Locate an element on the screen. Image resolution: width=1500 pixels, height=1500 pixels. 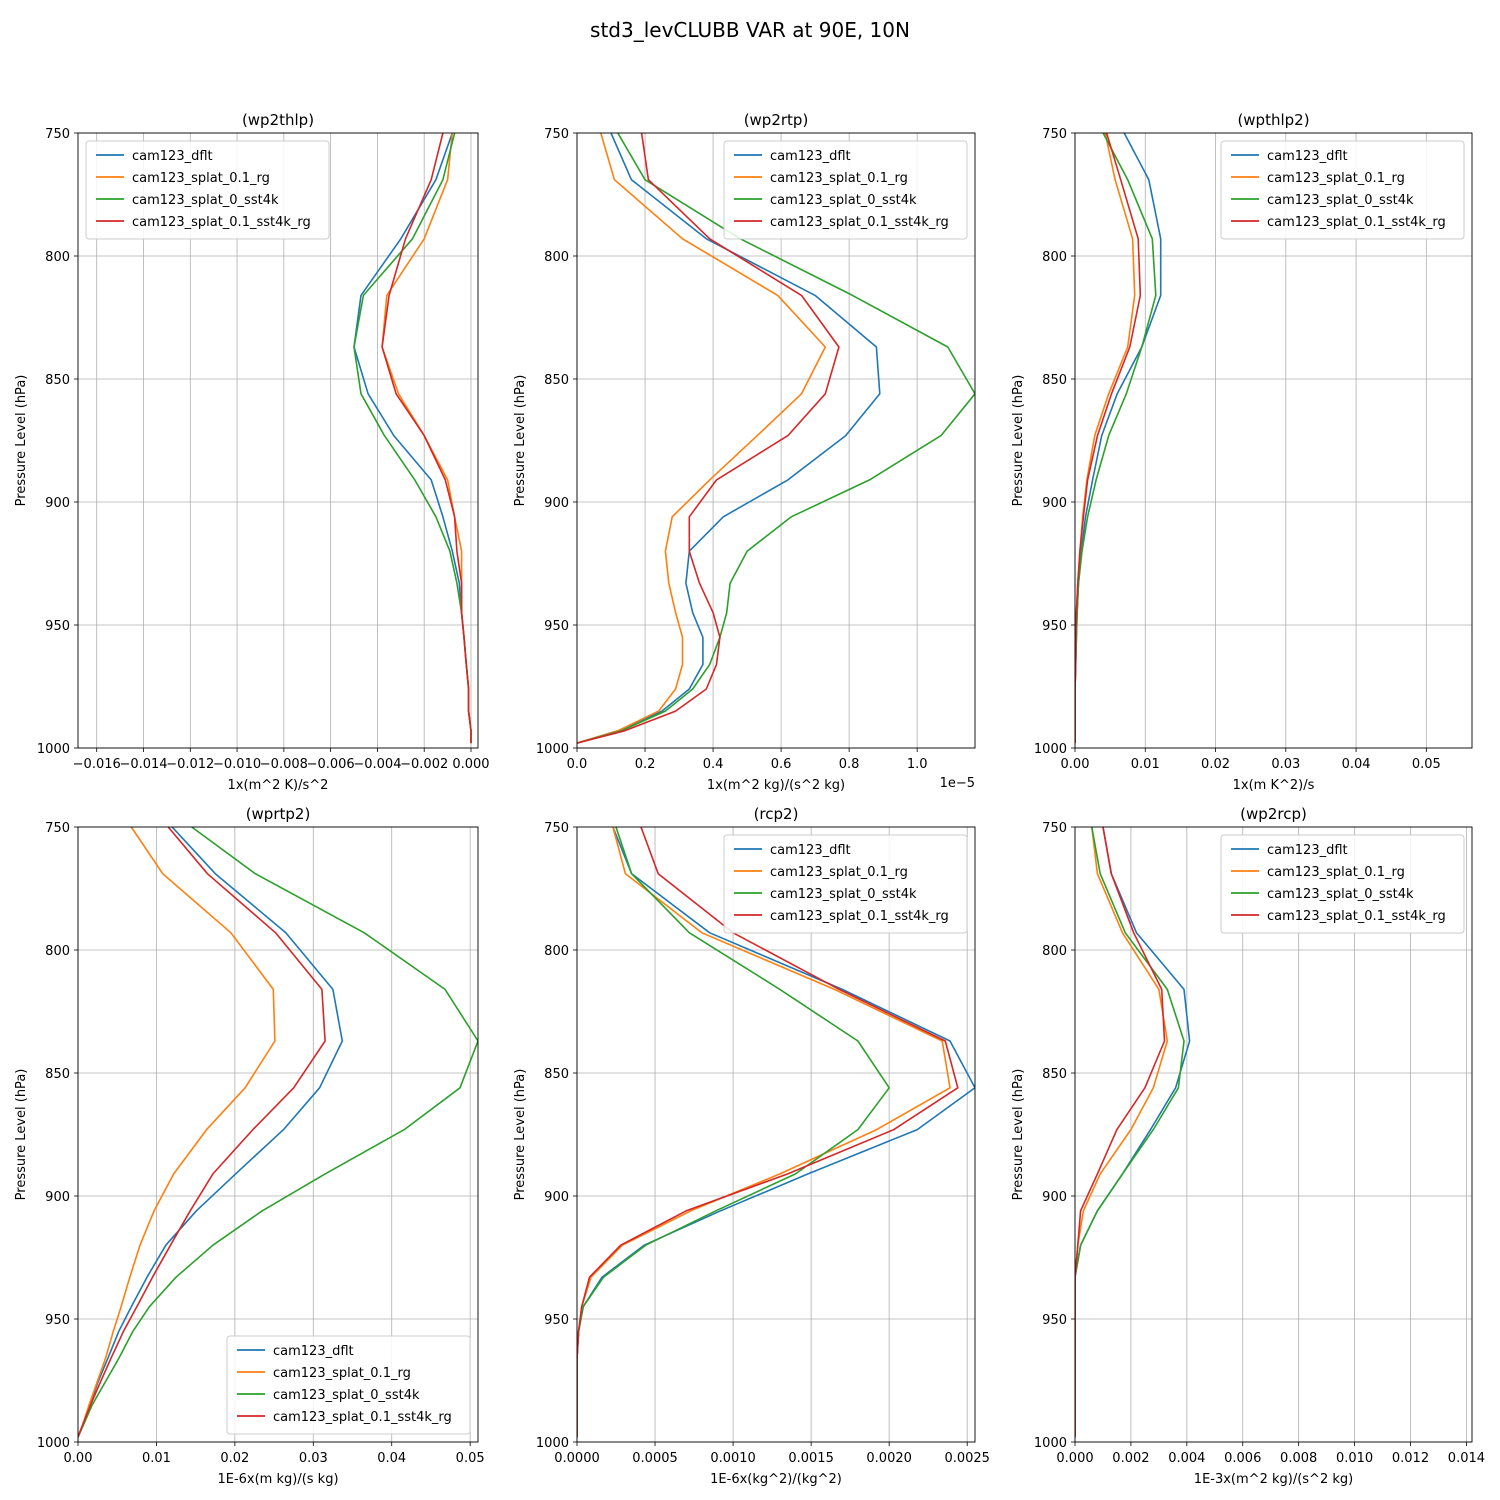
x-tick-label: 0.002 is located at coordinates (1130, 1458).